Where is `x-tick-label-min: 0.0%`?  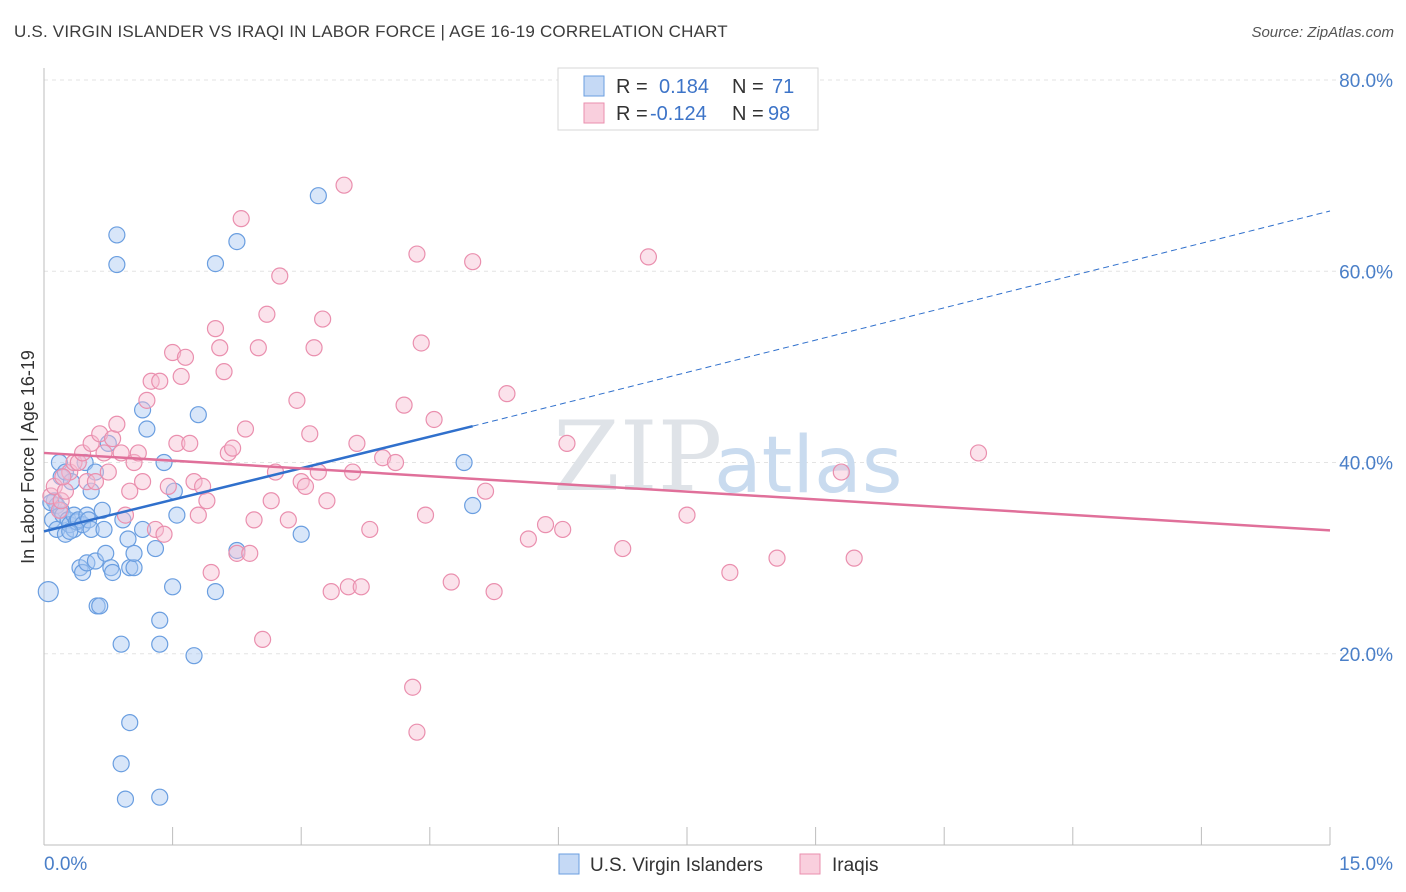 x-tick-label-min: 0.0% is located at coordinates (65, 864).